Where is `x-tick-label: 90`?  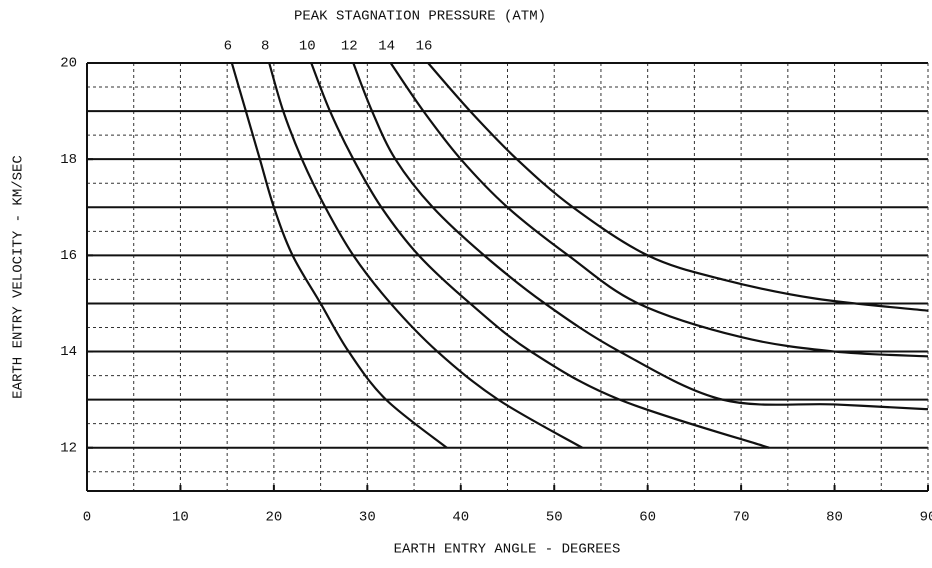
x-tick-label: 90 is located at coordinates (926, 518).